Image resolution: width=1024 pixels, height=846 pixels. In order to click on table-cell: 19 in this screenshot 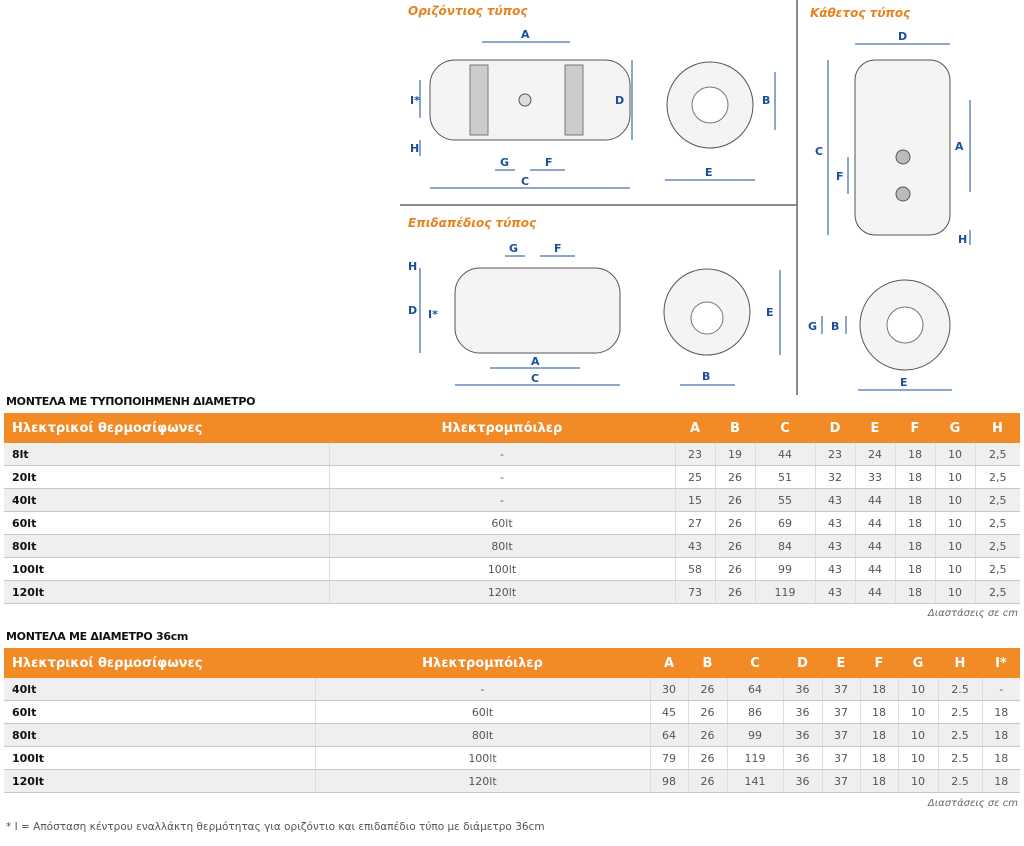, I will do `click(734, 454)`.